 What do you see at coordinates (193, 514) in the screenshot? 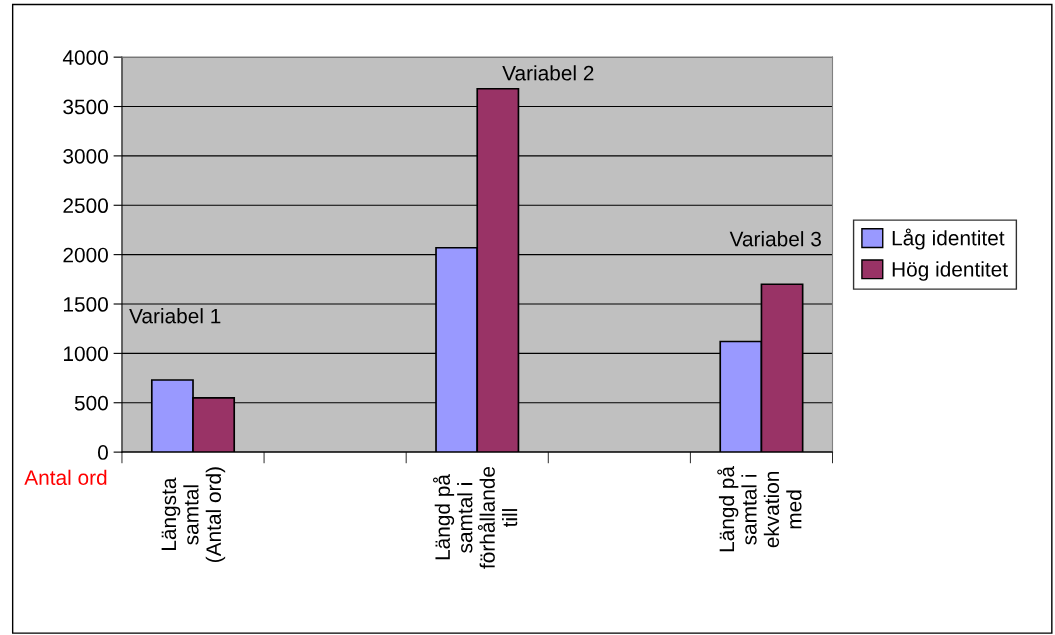
I see `x-tick-label: Längsta samtal (Antal ord)` at bounding box center [193, 514].